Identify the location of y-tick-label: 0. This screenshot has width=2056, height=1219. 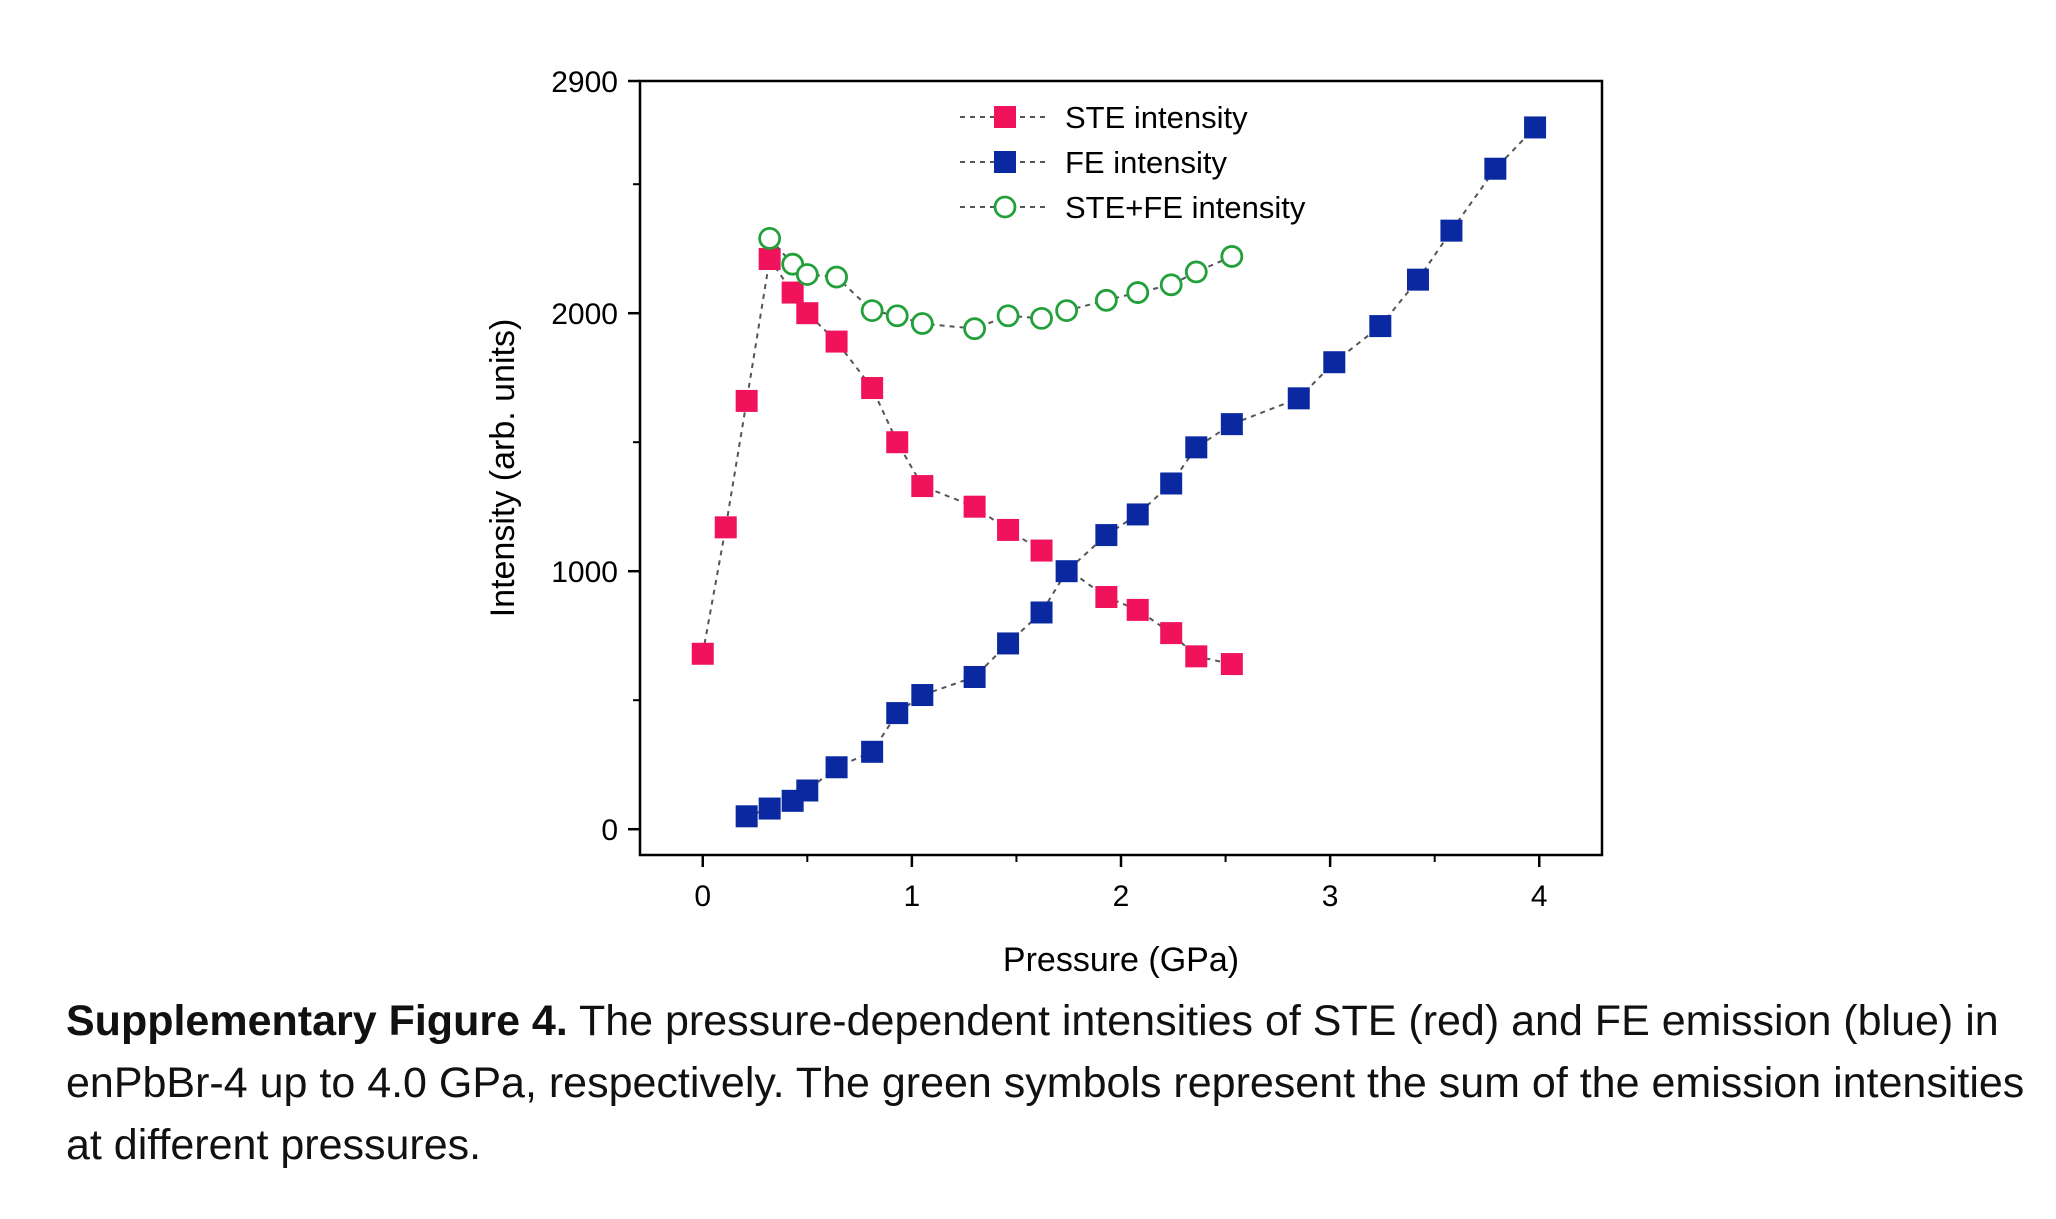
(609, 830).